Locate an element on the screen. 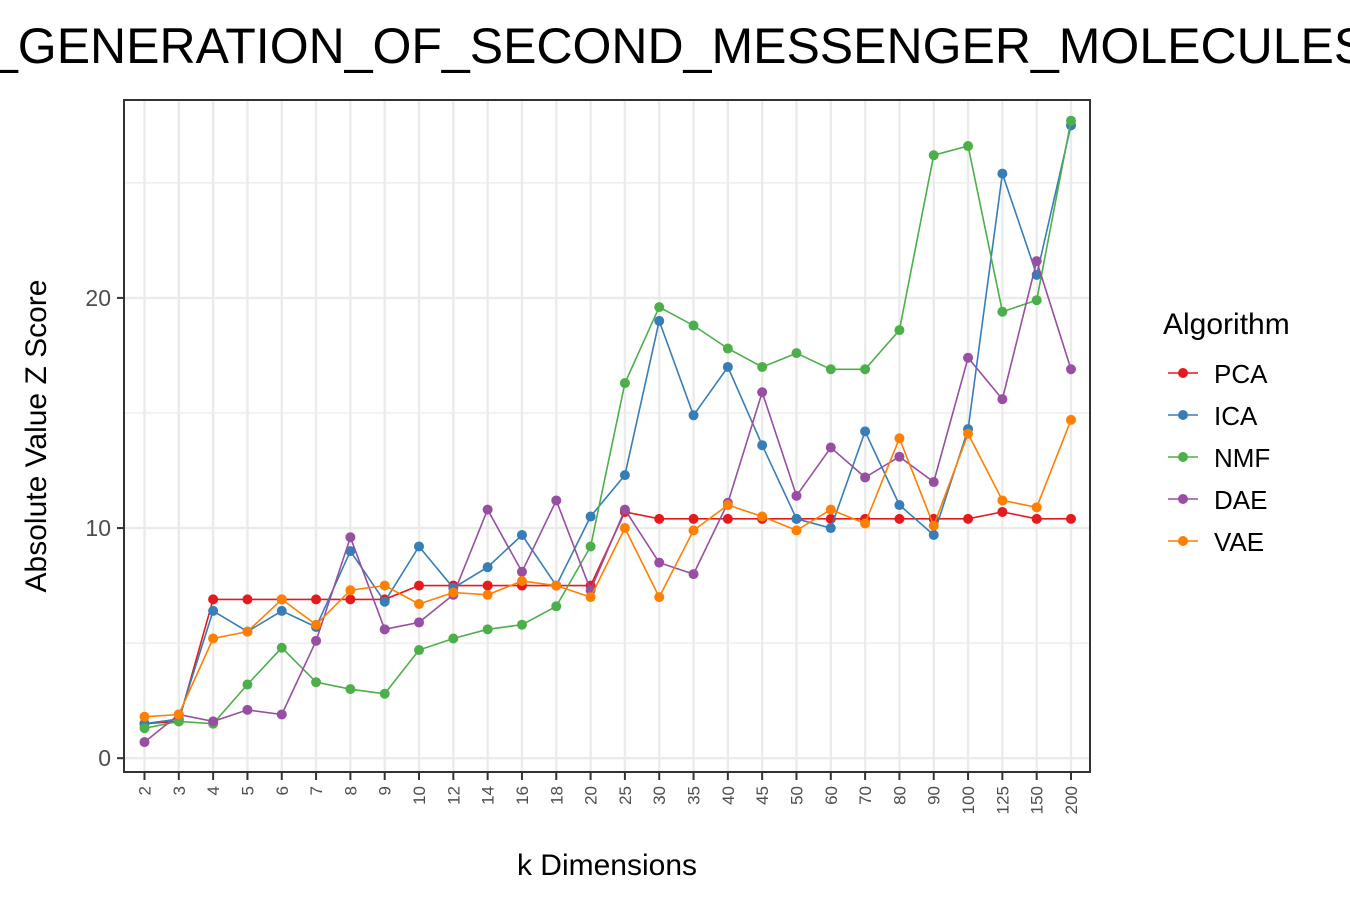 The width and height of the screenshot is (1350, 900). x-tick-label: 18 is located at coordinates (556, 795).